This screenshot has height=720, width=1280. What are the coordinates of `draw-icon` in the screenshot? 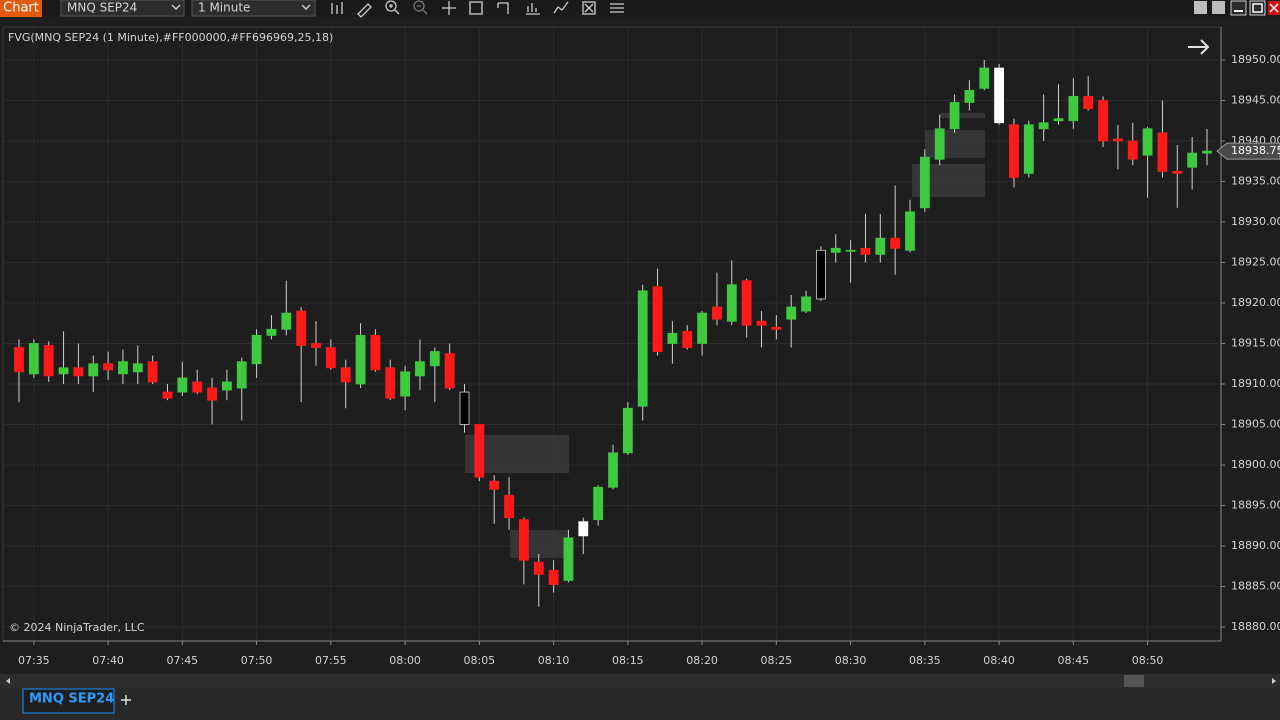 It's located at (364, 10).